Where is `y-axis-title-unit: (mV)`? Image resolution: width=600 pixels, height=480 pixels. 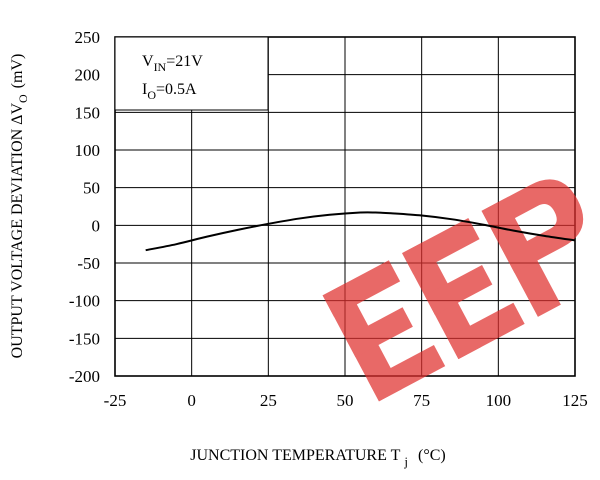 y-axis-title-unit: (mV) is located at coordinates (17, 71).